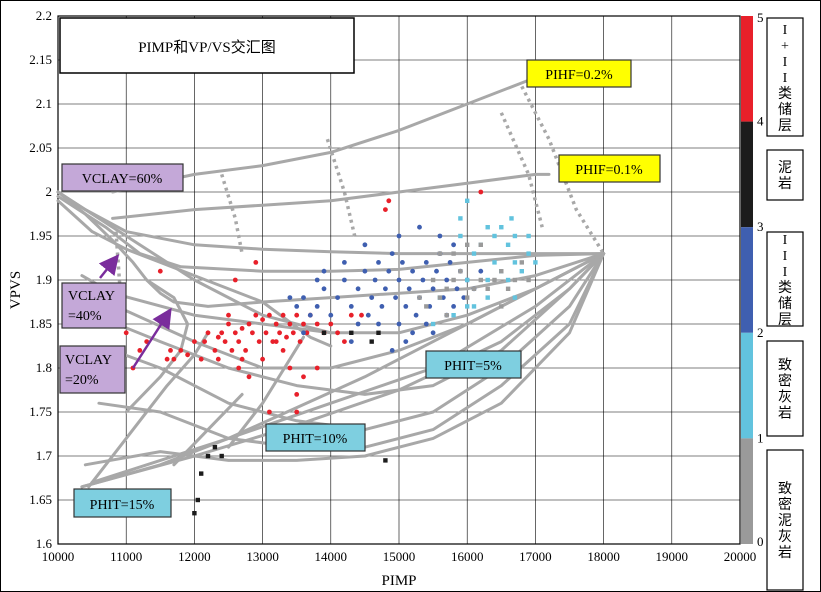  I want to click on annotation-phif-01: PHIF=0.1%, so click(609, 168).